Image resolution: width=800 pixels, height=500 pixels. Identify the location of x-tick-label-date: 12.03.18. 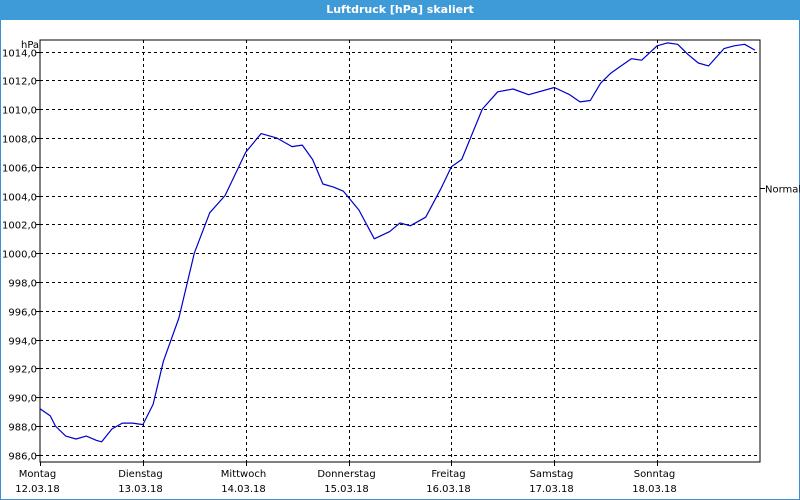
(37, 489).